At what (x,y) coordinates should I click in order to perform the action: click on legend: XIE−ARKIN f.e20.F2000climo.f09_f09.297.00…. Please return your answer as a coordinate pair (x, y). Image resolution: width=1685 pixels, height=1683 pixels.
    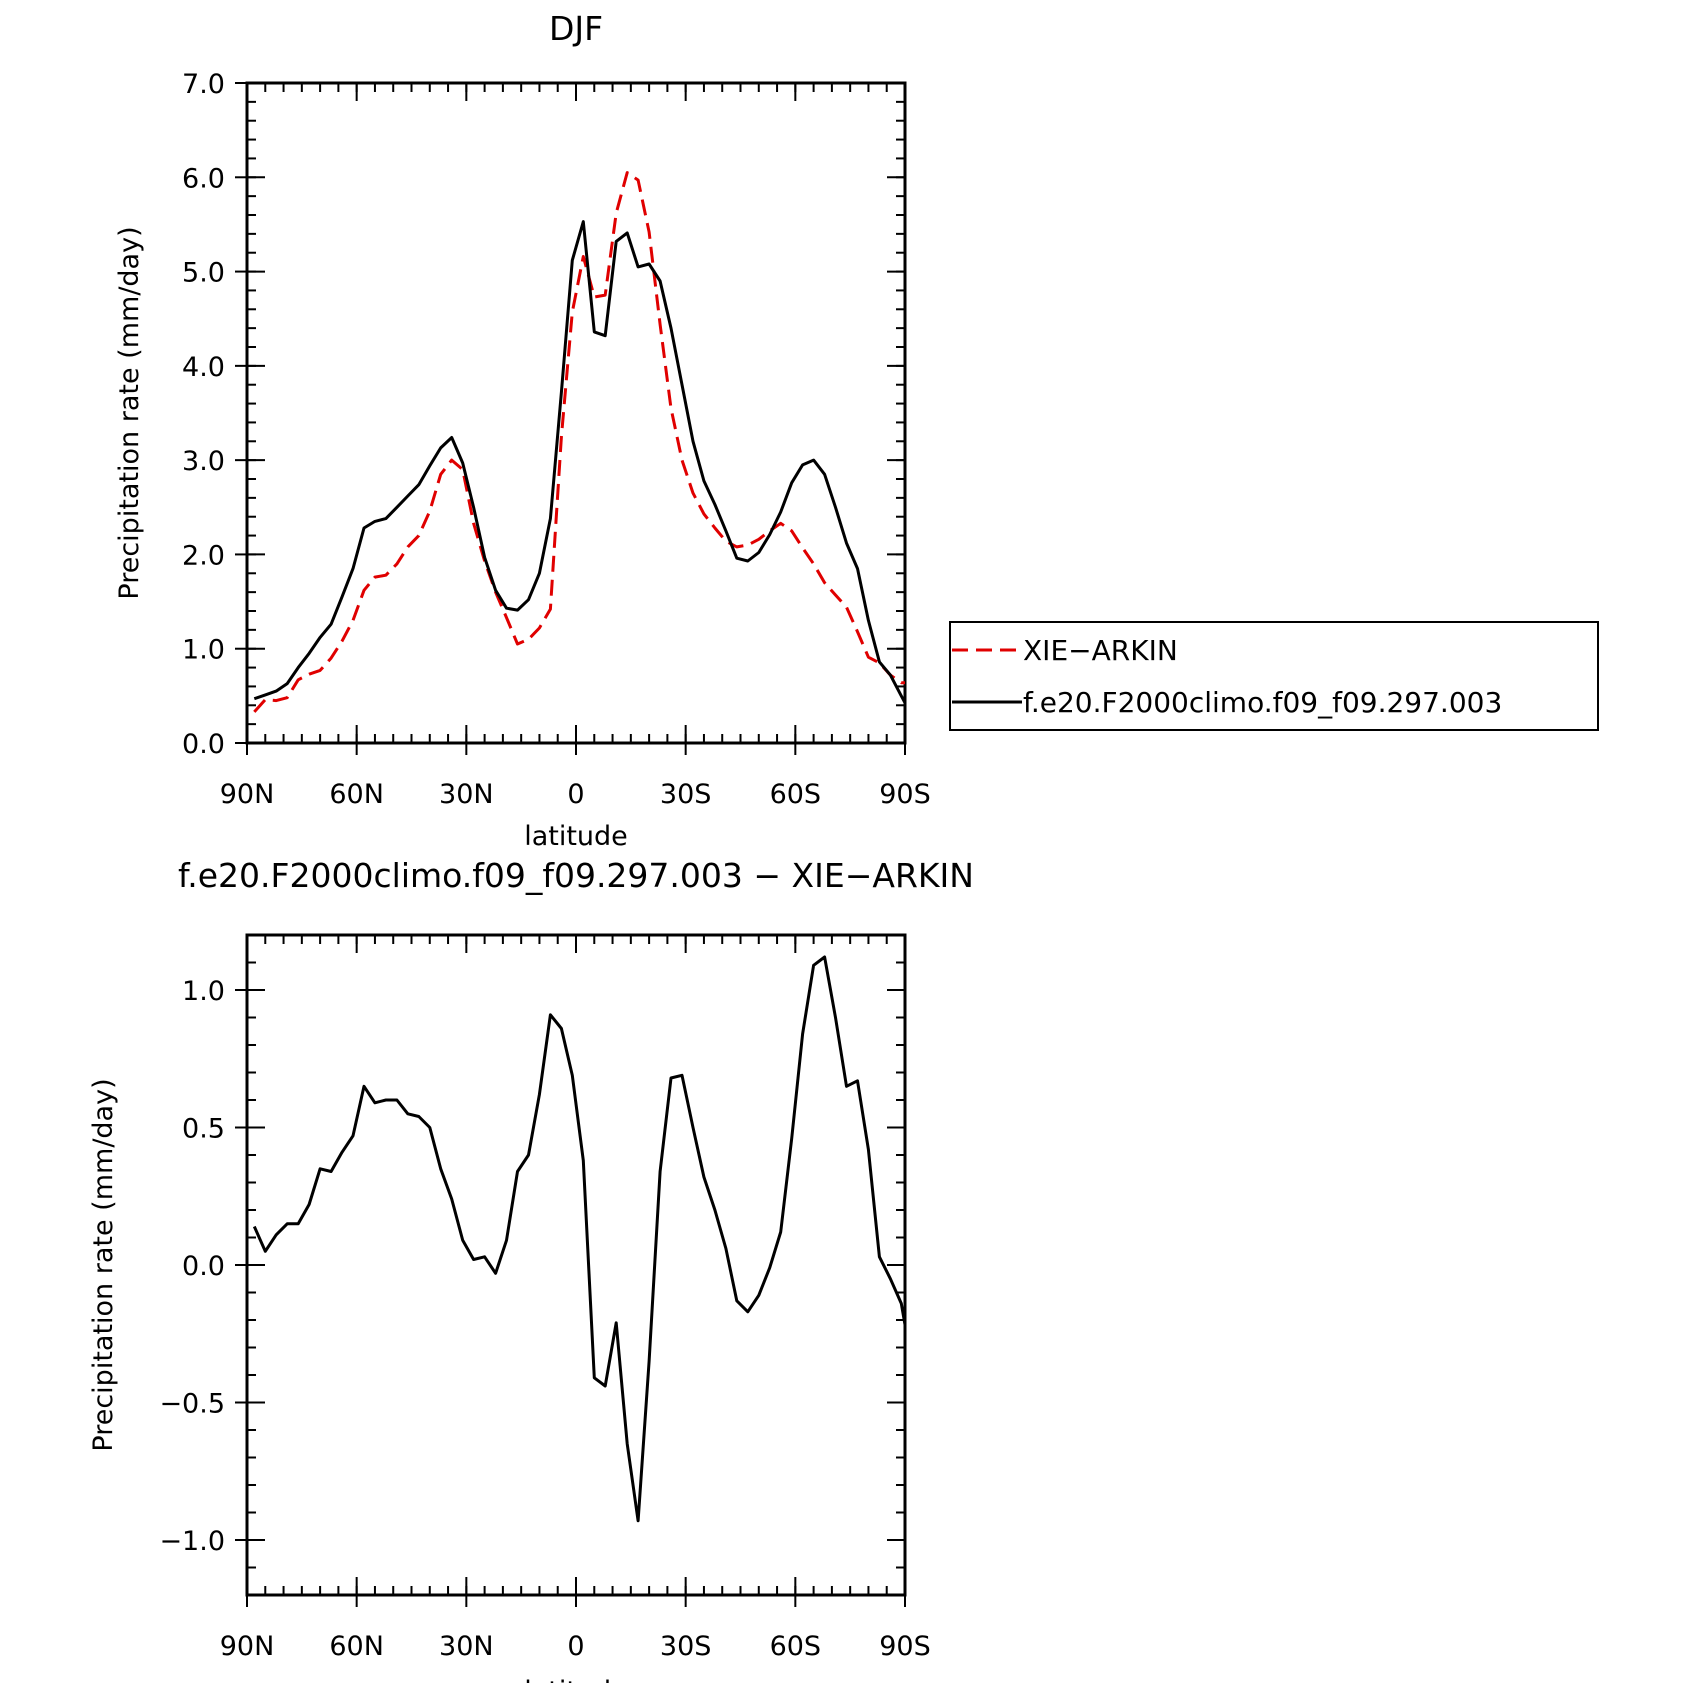
    Looking at the image, I should click on (1274, 676).